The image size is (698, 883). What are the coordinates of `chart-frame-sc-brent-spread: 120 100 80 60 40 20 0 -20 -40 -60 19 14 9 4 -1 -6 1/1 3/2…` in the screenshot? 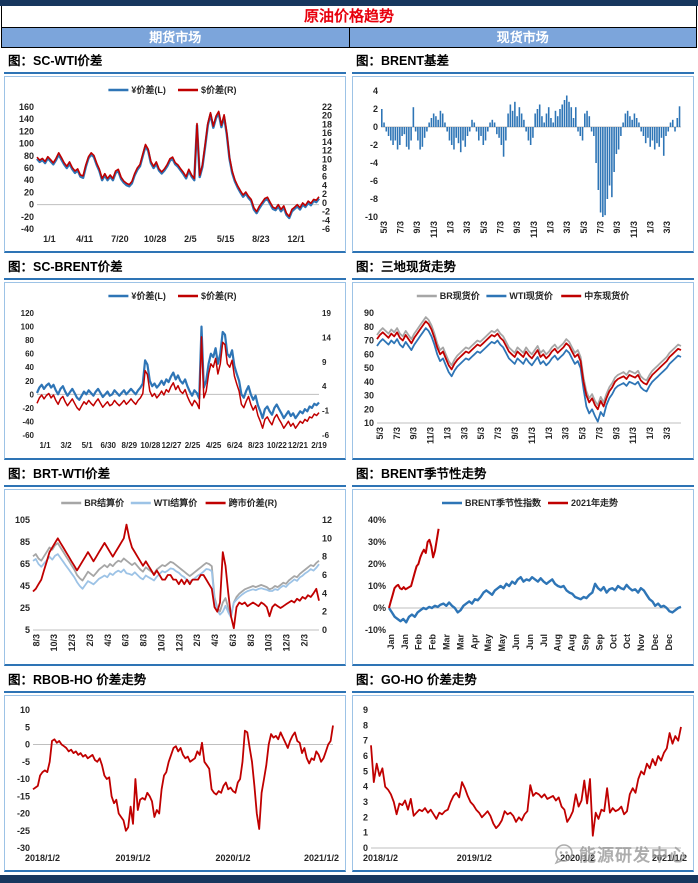 It's located at (175, 371).